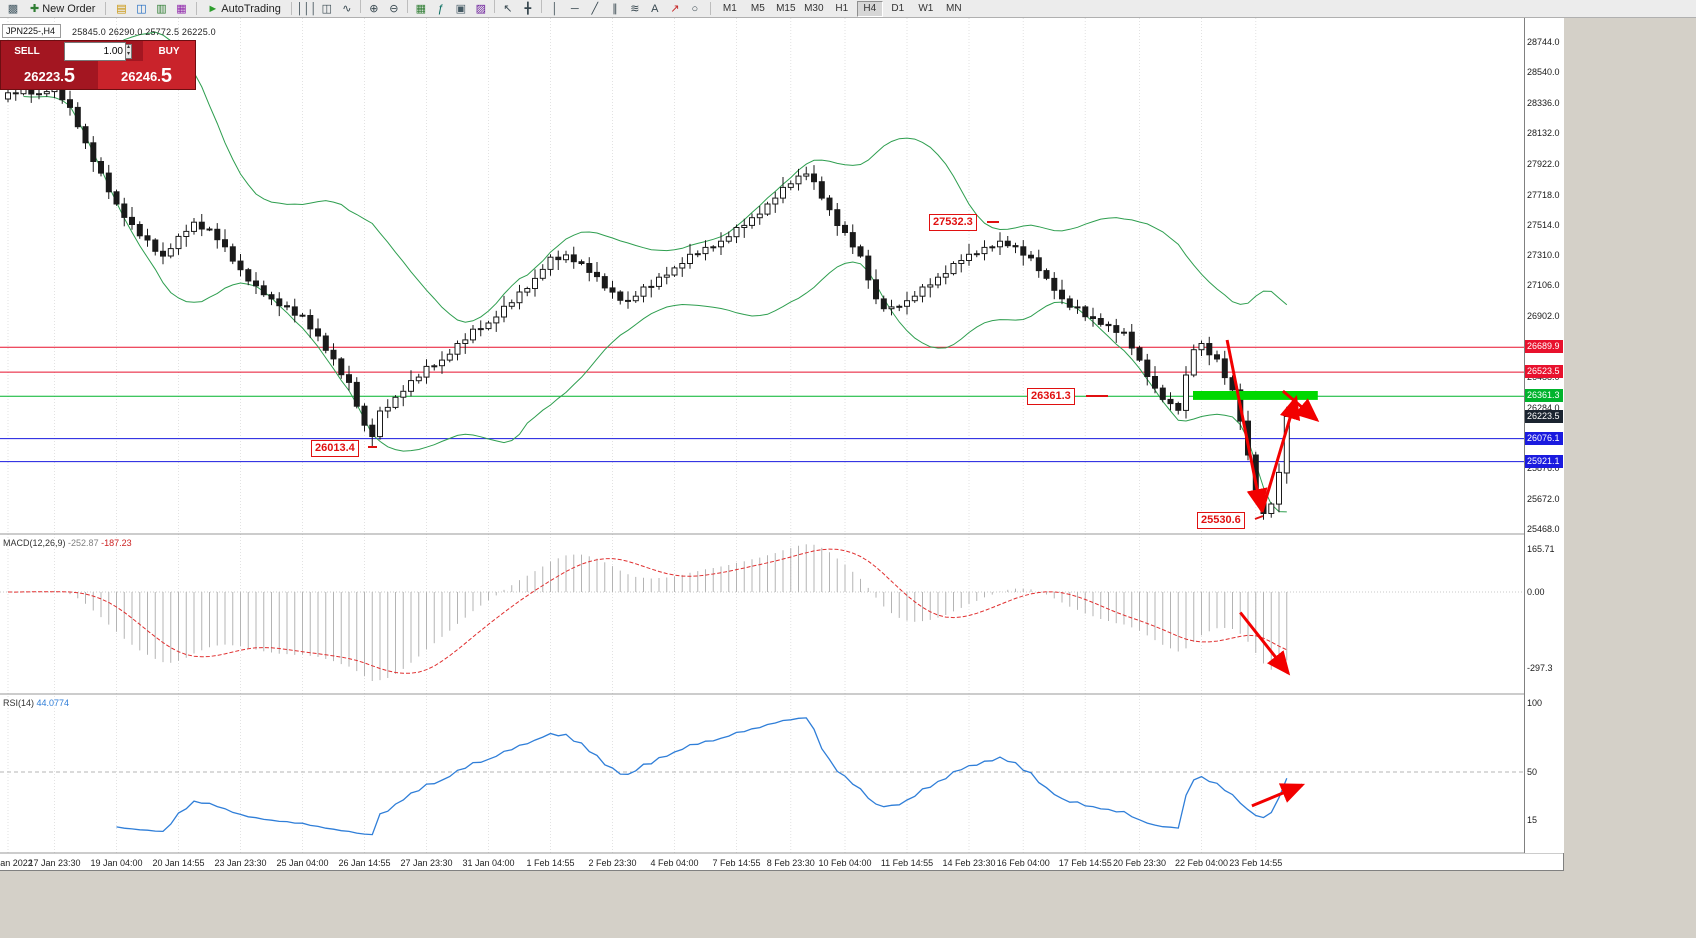 This screenshot has width=1696, height=938. Describe the element at coordinates (243, 9) in the screenshot. I see `autotrading-button: ► AutoTrading` at that location.